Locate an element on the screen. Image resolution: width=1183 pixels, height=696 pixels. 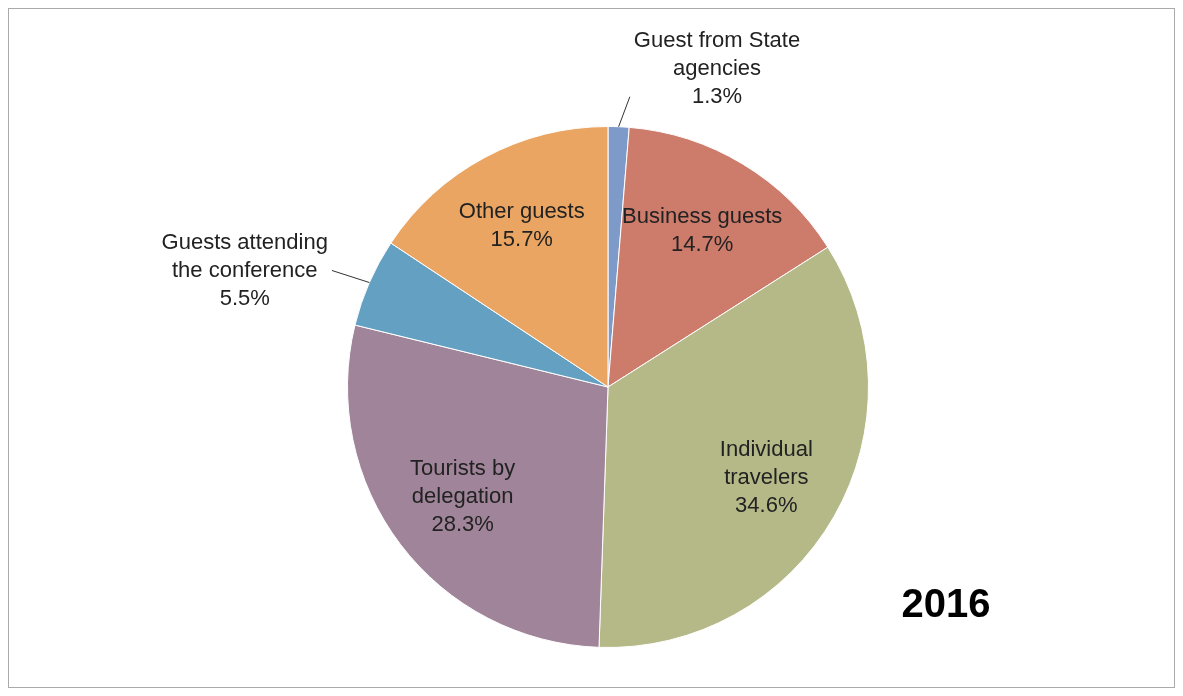
data-label: 14.7% is located at coordinates (702, 243).